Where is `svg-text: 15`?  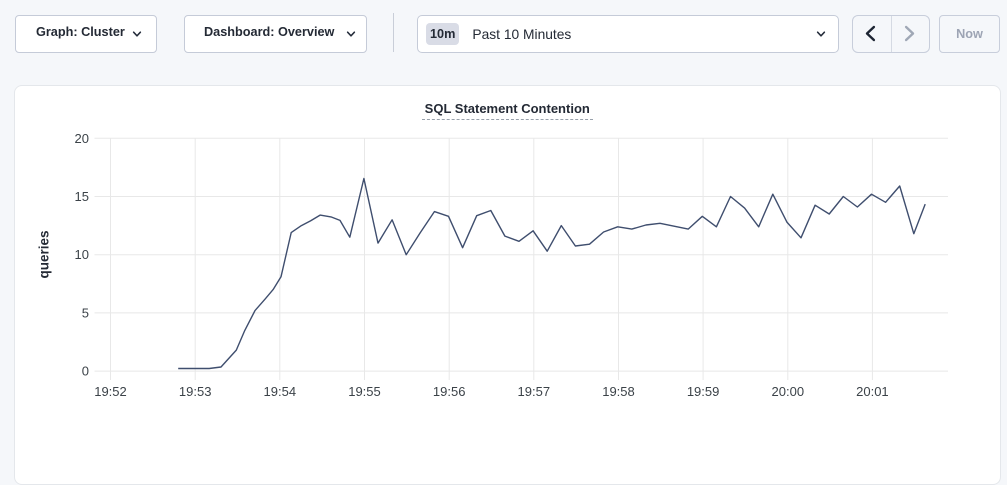 svg-text: 15 is located at coordinates (82, 196).